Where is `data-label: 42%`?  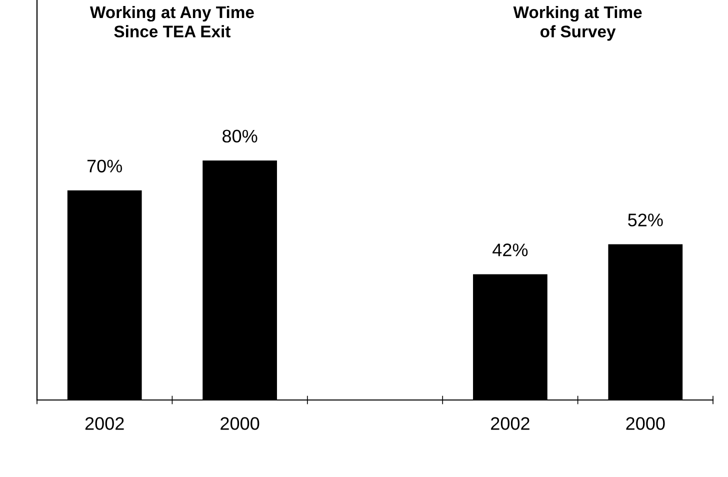
data-label: 42% is located at coordinates (510, 250).